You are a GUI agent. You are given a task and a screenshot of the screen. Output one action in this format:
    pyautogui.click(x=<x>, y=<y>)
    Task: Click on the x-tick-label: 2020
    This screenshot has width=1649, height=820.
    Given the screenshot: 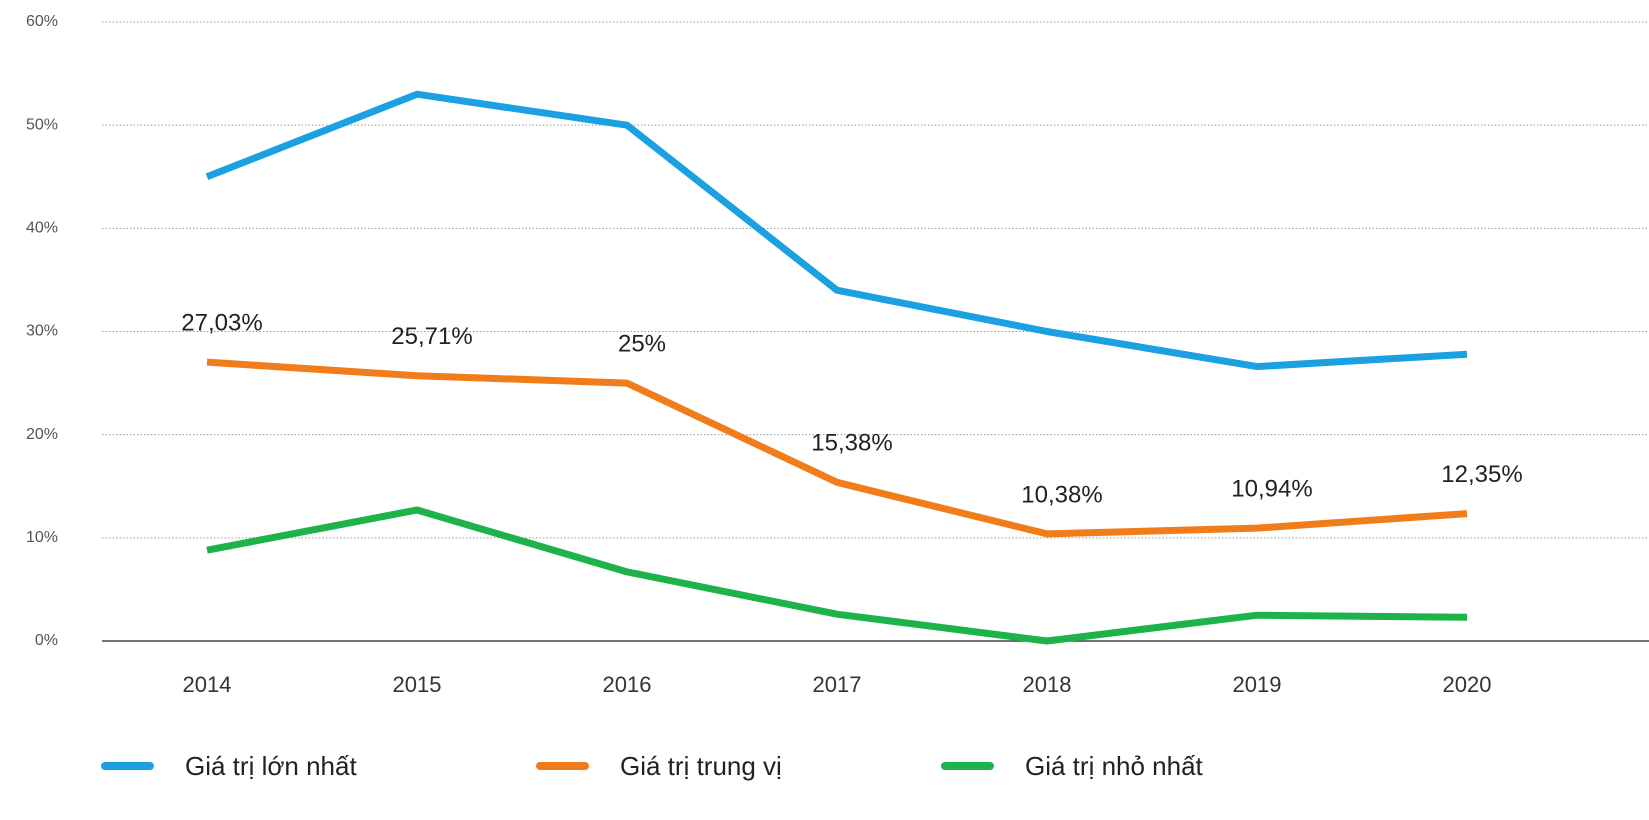 What is the action you would take?
    pyautogui.click(x=1467, y=684)
    